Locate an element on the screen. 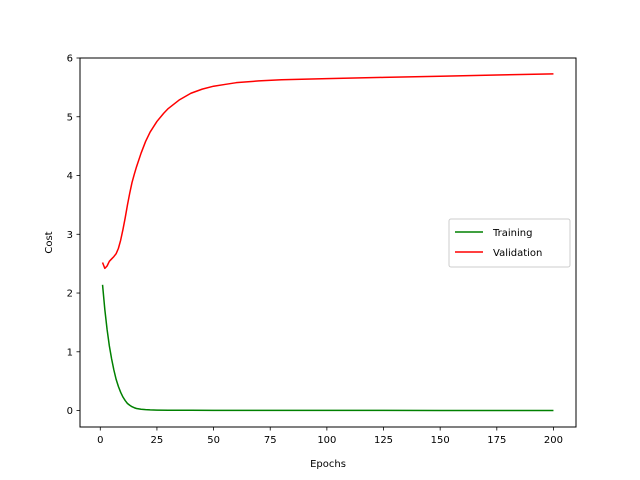 The image size is (640, 480). x-tick-label: 150 is located at coordinates (440, 440).